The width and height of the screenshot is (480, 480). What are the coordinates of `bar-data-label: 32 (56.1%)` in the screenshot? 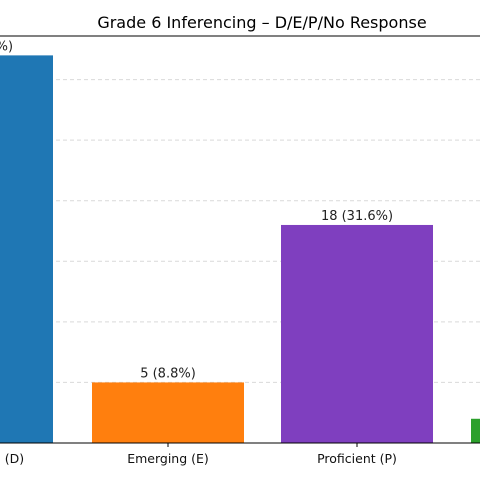 It's located at (6, 46).